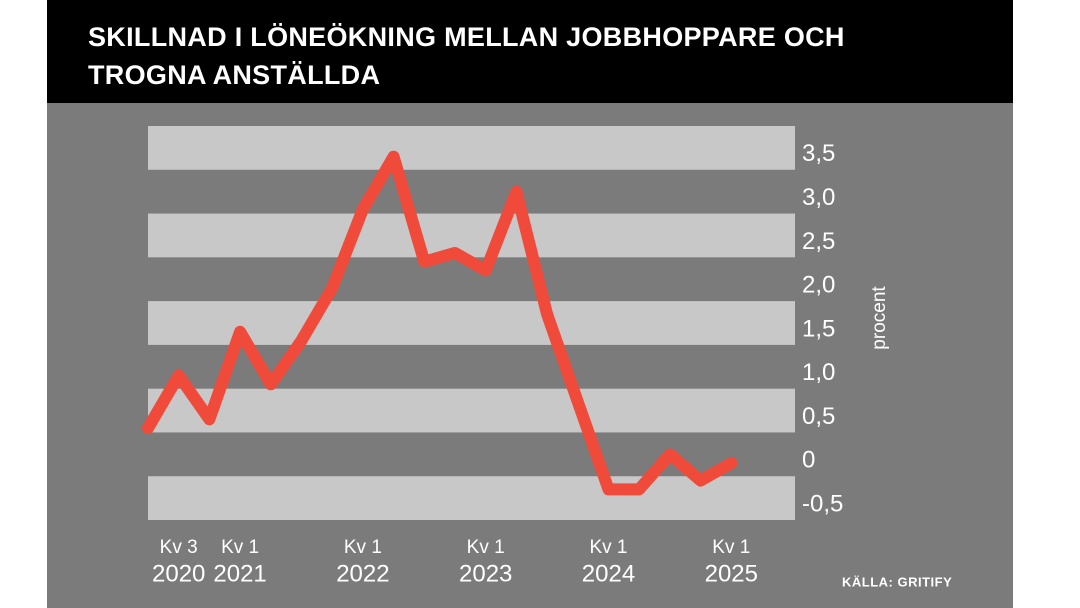 Image resolution: width=1080 pixels, height=608 pixels. What do you see at coordinates (608, 573) in the screenshot?
I see `x-tick-label: 2024` at bounding box center [608, 573].